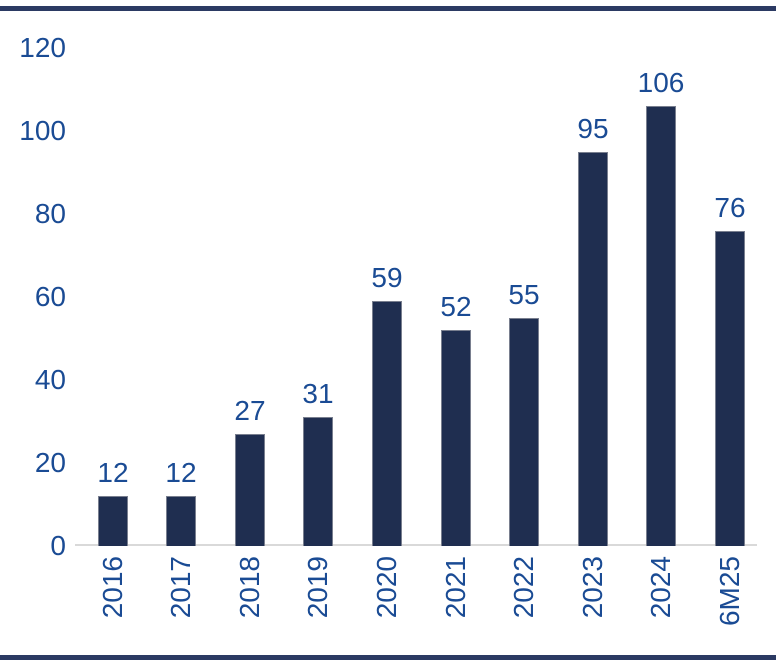 Image resolution: width=776 pixels, height=669 pixels. Describe the element at coordinates (730, 207) in the screenshot. I see `bar-value-label: 76` at that location.